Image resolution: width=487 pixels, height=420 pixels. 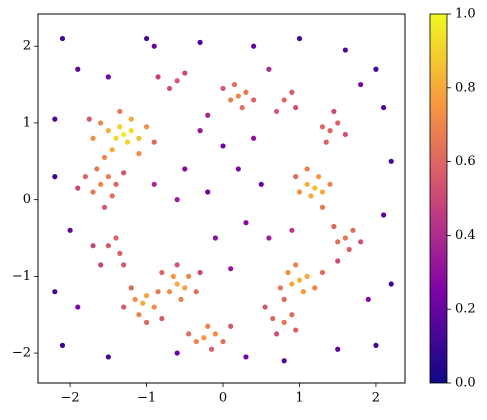 What do you see at coordinates (27, 46) in the screenshot?
I see `y-tick-label: 2` at bounding box center [27, 46].